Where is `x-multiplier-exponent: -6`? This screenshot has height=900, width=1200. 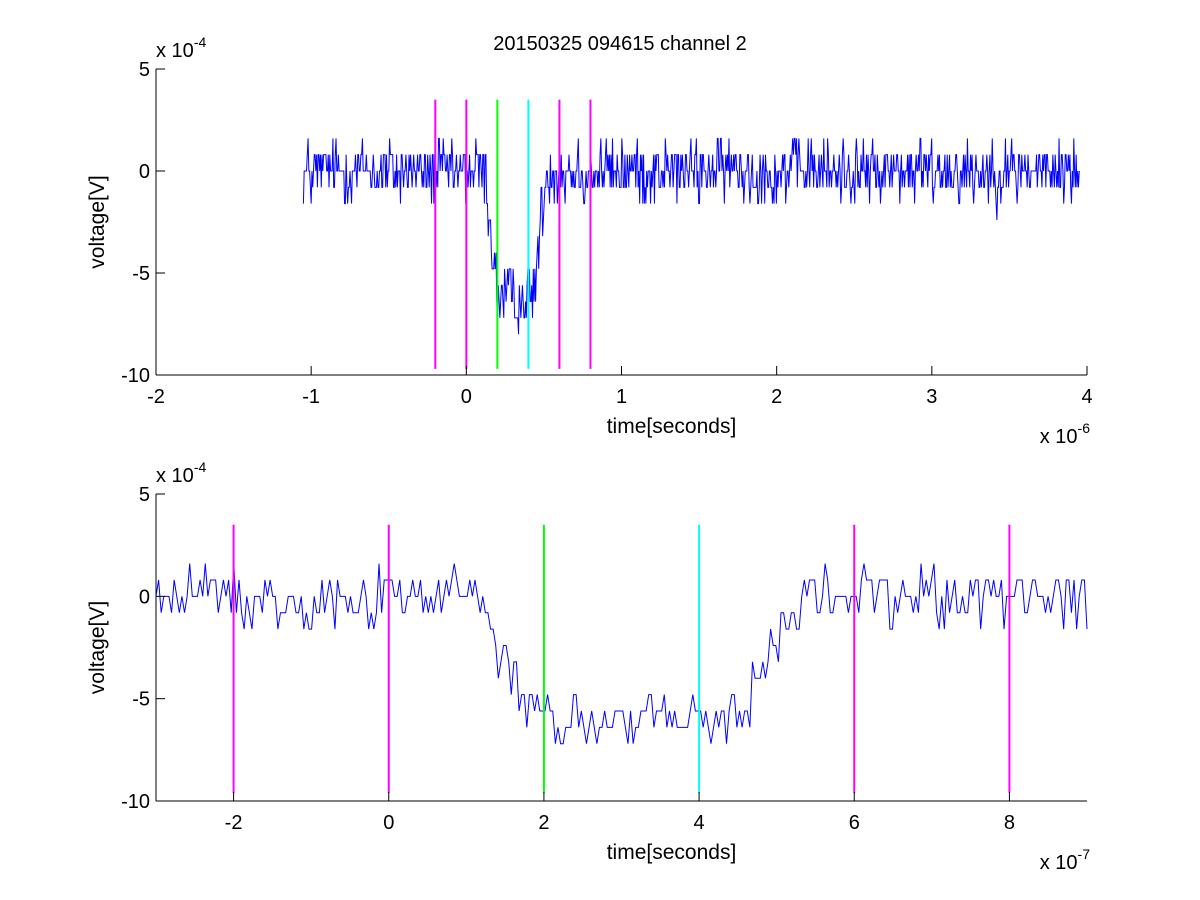 x-multiplier-exponent: -6 is located at coordinates (1084, 428).